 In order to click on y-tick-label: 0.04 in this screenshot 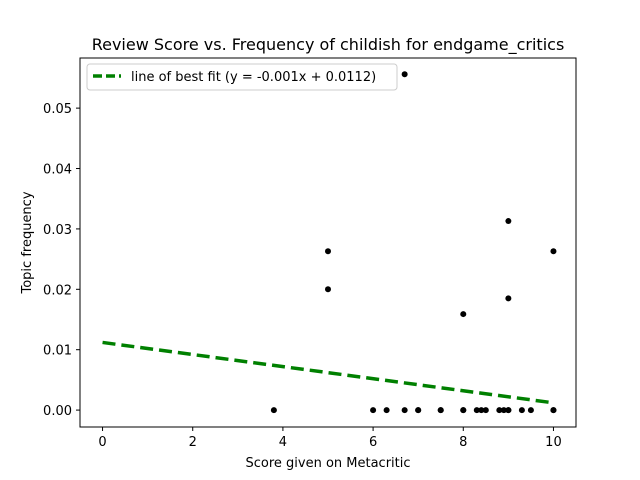, I will do `click(57, 170)`.